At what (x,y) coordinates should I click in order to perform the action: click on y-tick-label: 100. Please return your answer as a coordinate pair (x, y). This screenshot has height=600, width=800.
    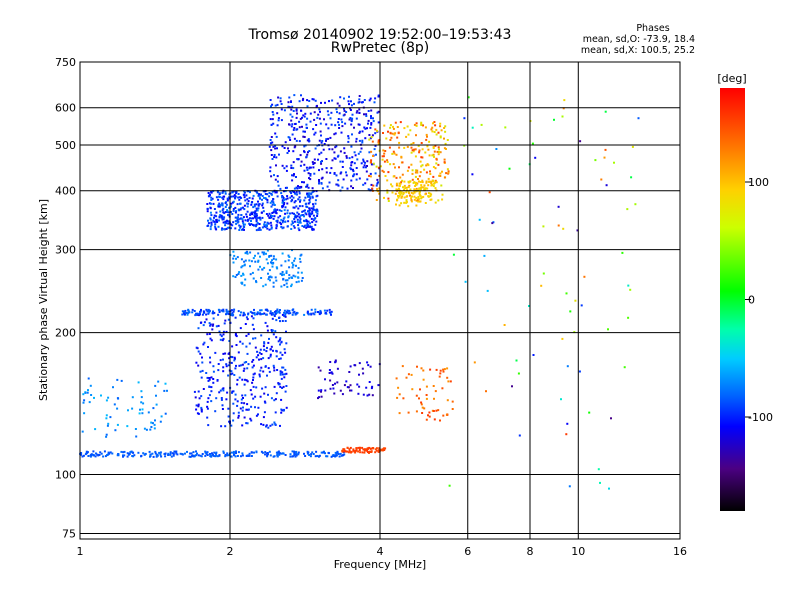
    Looking at the image, I should click on (65, 475).